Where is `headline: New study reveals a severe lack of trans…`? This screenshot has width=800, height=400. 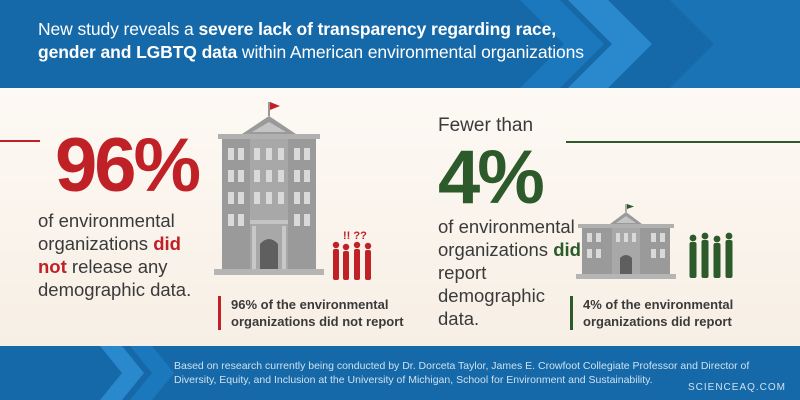
headline: New study reveals a severe lack of trans… is located at coordinates (311, 40).